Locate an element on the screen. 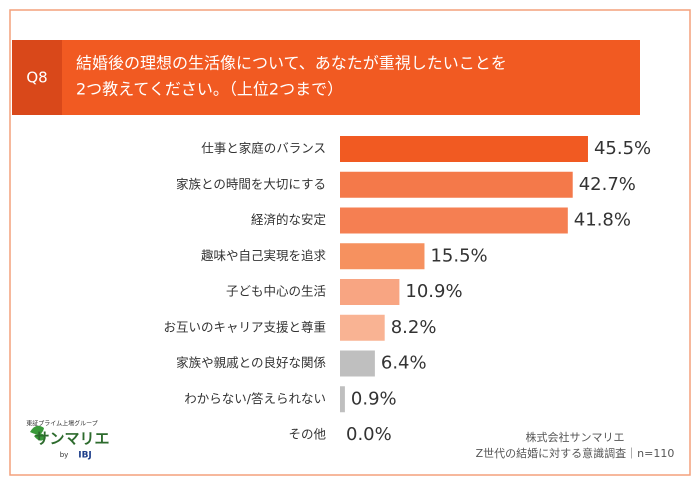 This screenshot has width=700, height=485. value-label: 0.9% is located at coordinates (374, 398).